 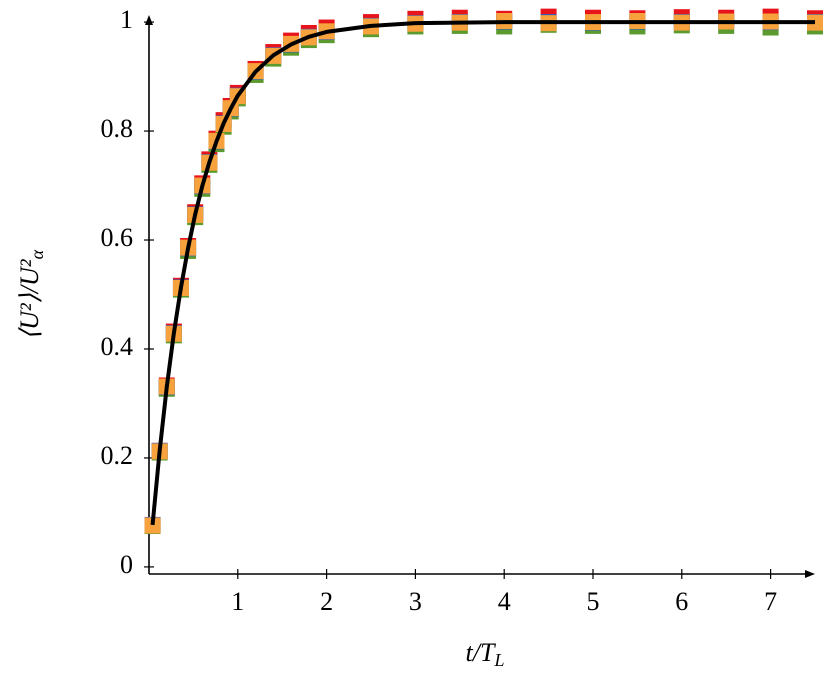 What do you see at coordinates (504, 601) in the screenshot?
I see `x-tick-label: 4` at bounding box center [504, 601].